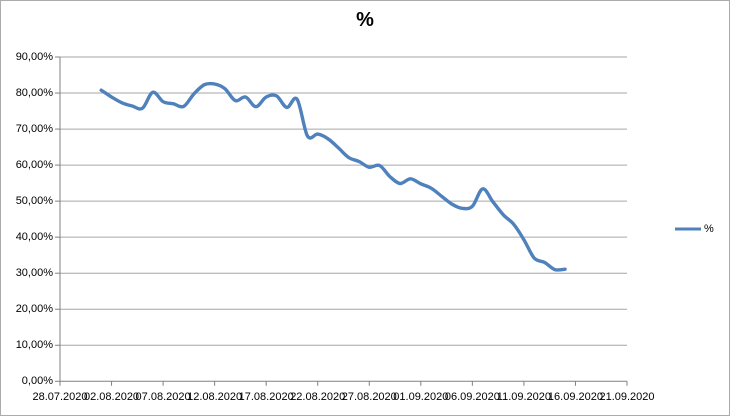  What do you see at coordinates (688, 229) in the screenshot?
I see `legend-line-swatch` at bounding box center [688, 229].